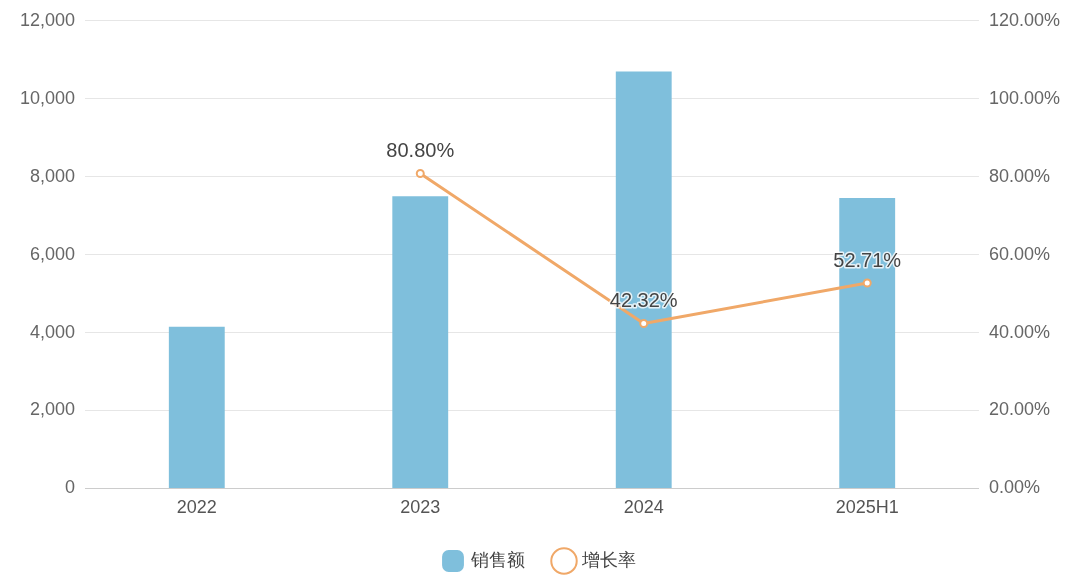 This screenshot has height=585, width=1080. Describe the element at coordinates (1019, 331) in the screenshot. I see `y2-tick-label: 40.00%` at that location.